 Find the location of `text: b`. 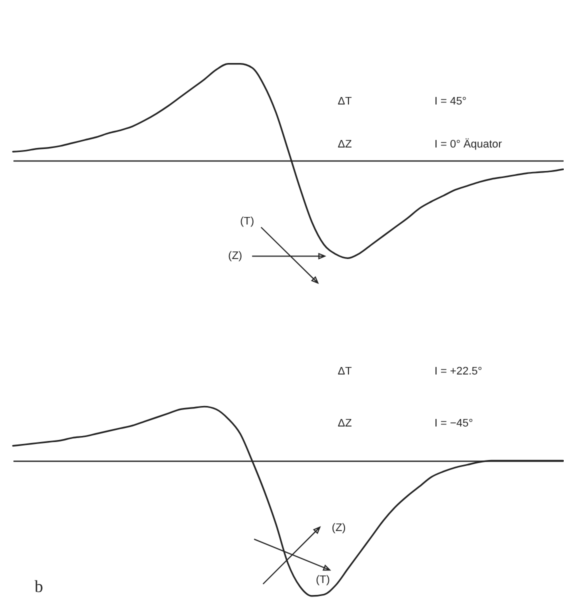

text: b is located at coordinates (39, 586).